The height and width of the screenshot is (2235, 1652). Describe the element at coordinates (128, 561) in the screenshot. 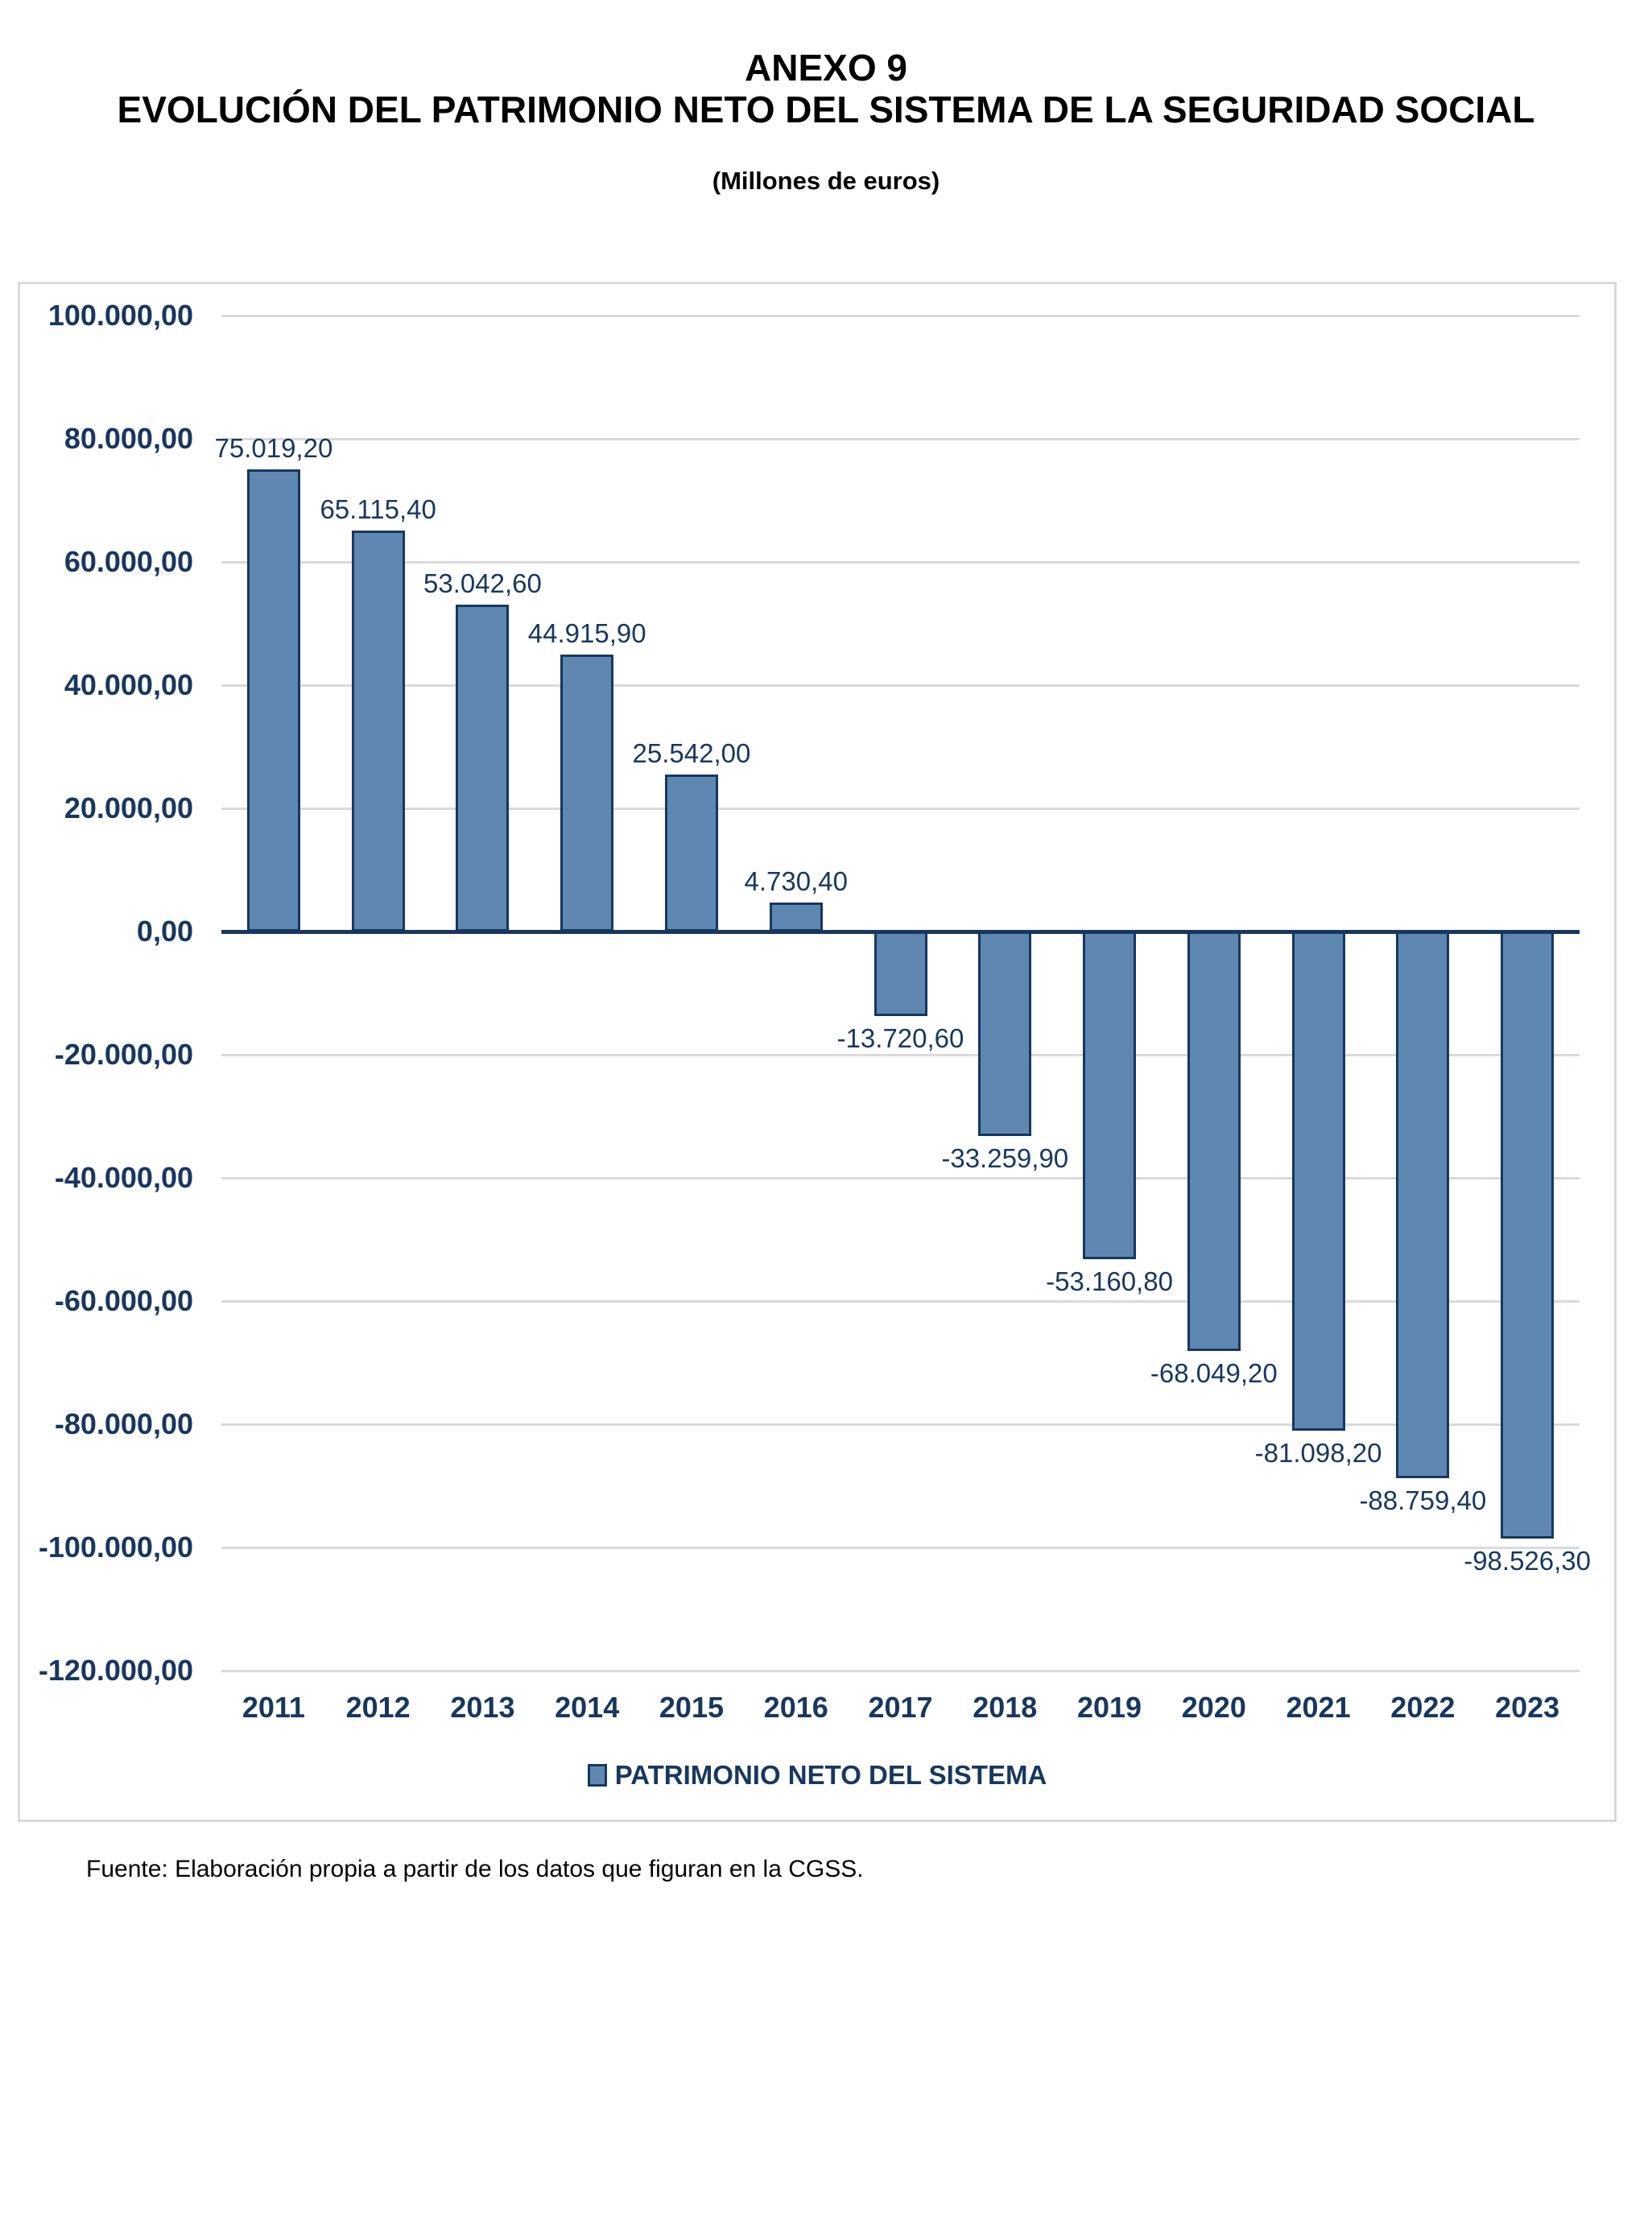

I see `y-axis-tick-label: 60.000,00` at that location.